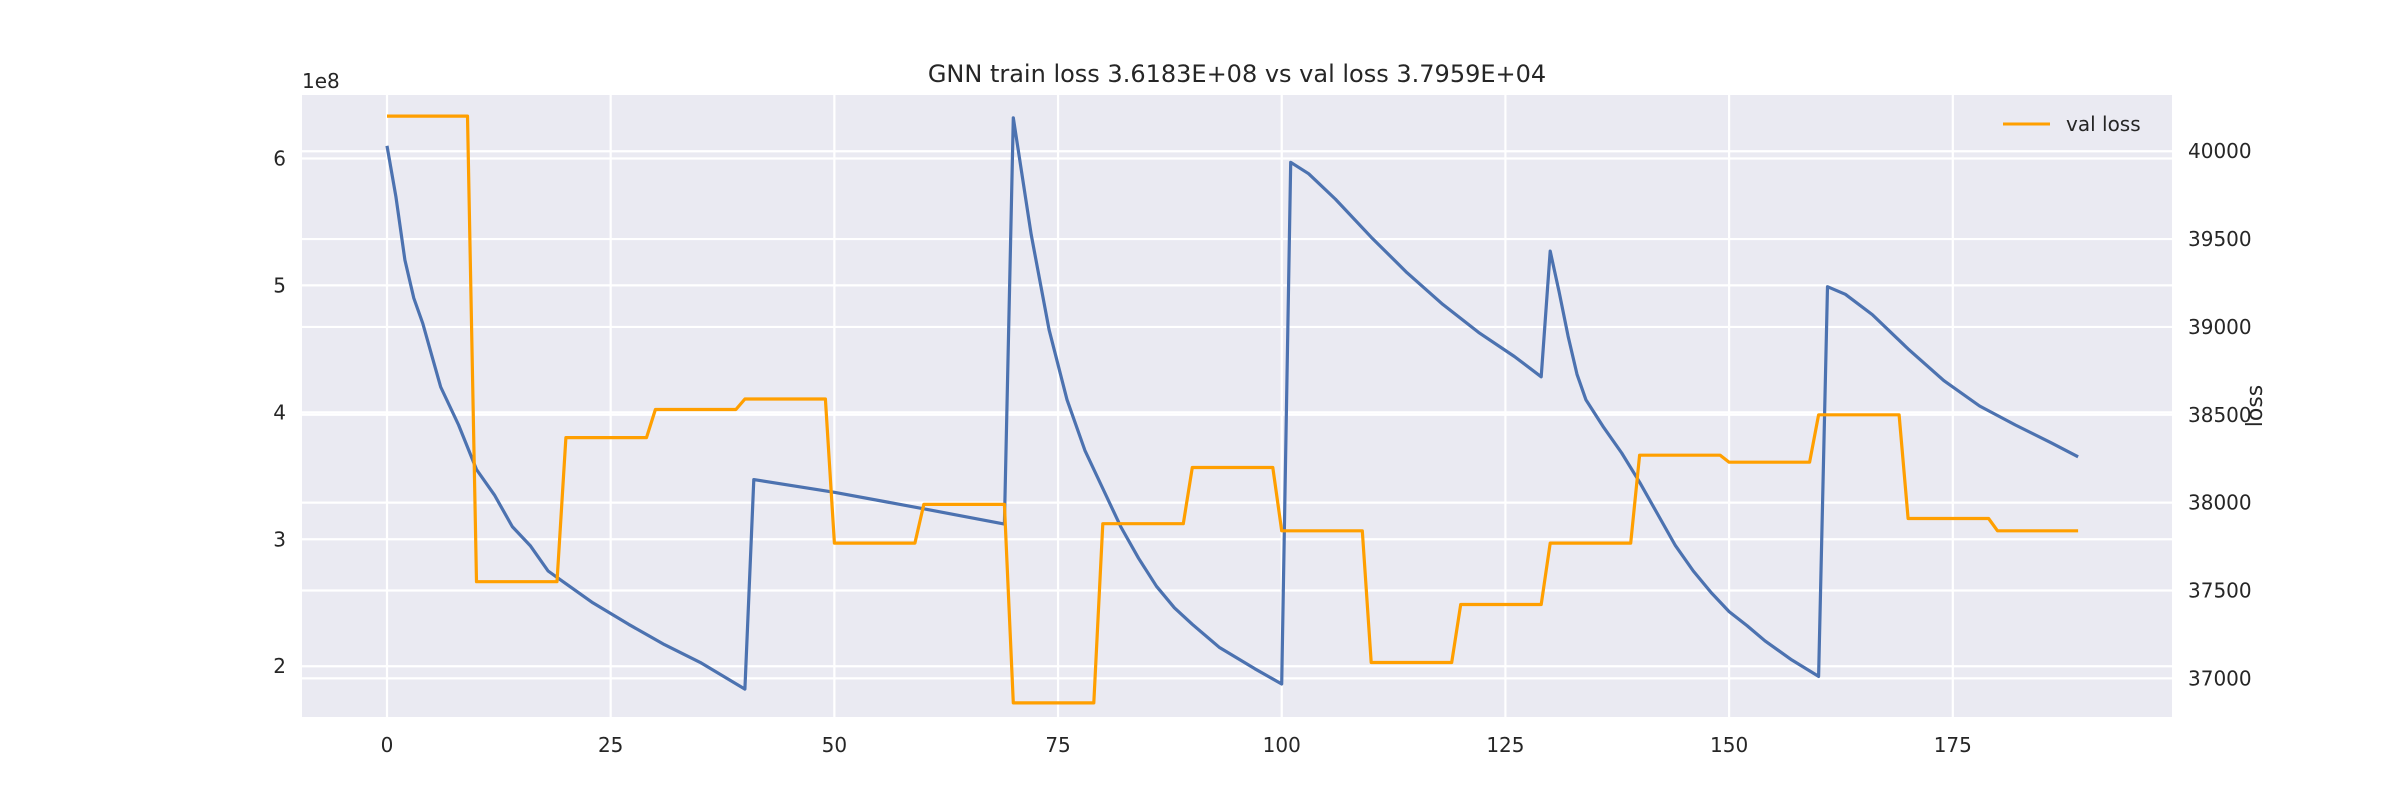  Describe the element at coordinates (1282, 745) in the screenshot. I see `x-tick-label: 100` at that location.